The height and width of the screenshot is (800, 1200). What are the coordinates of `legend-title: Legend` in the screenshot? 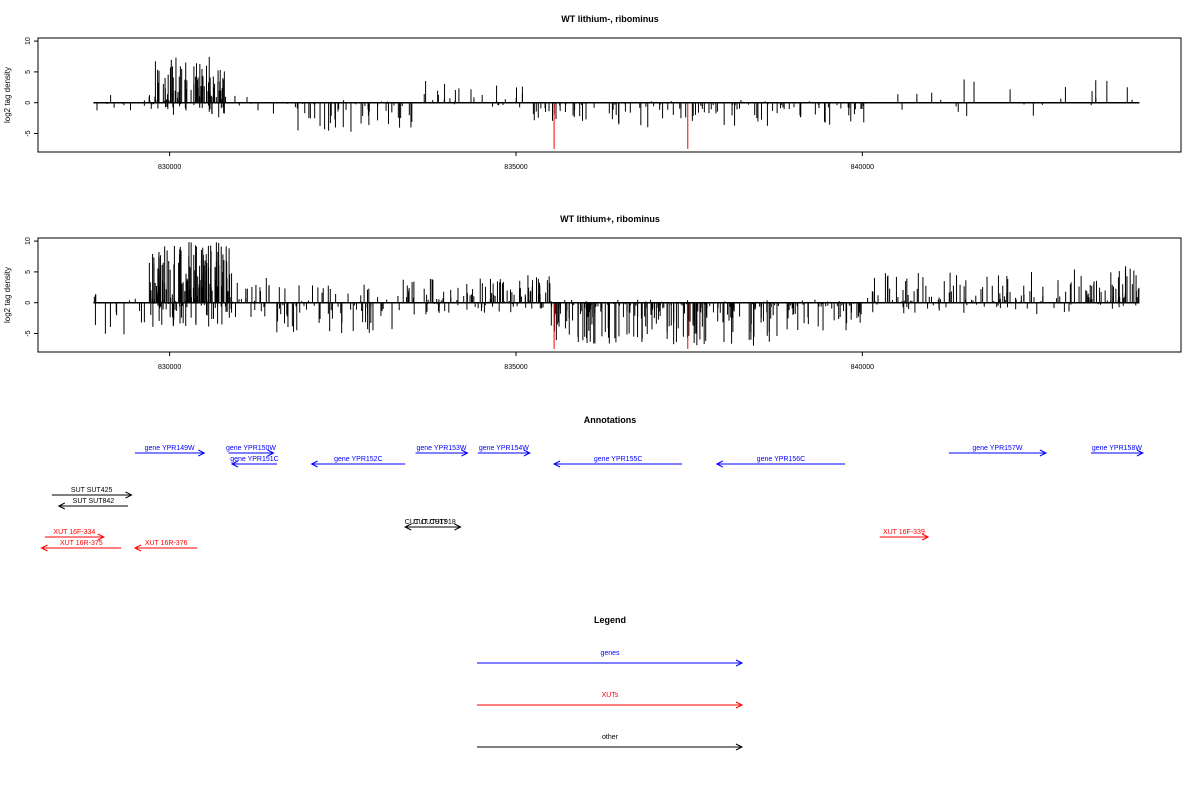 It's located at (610, 620).